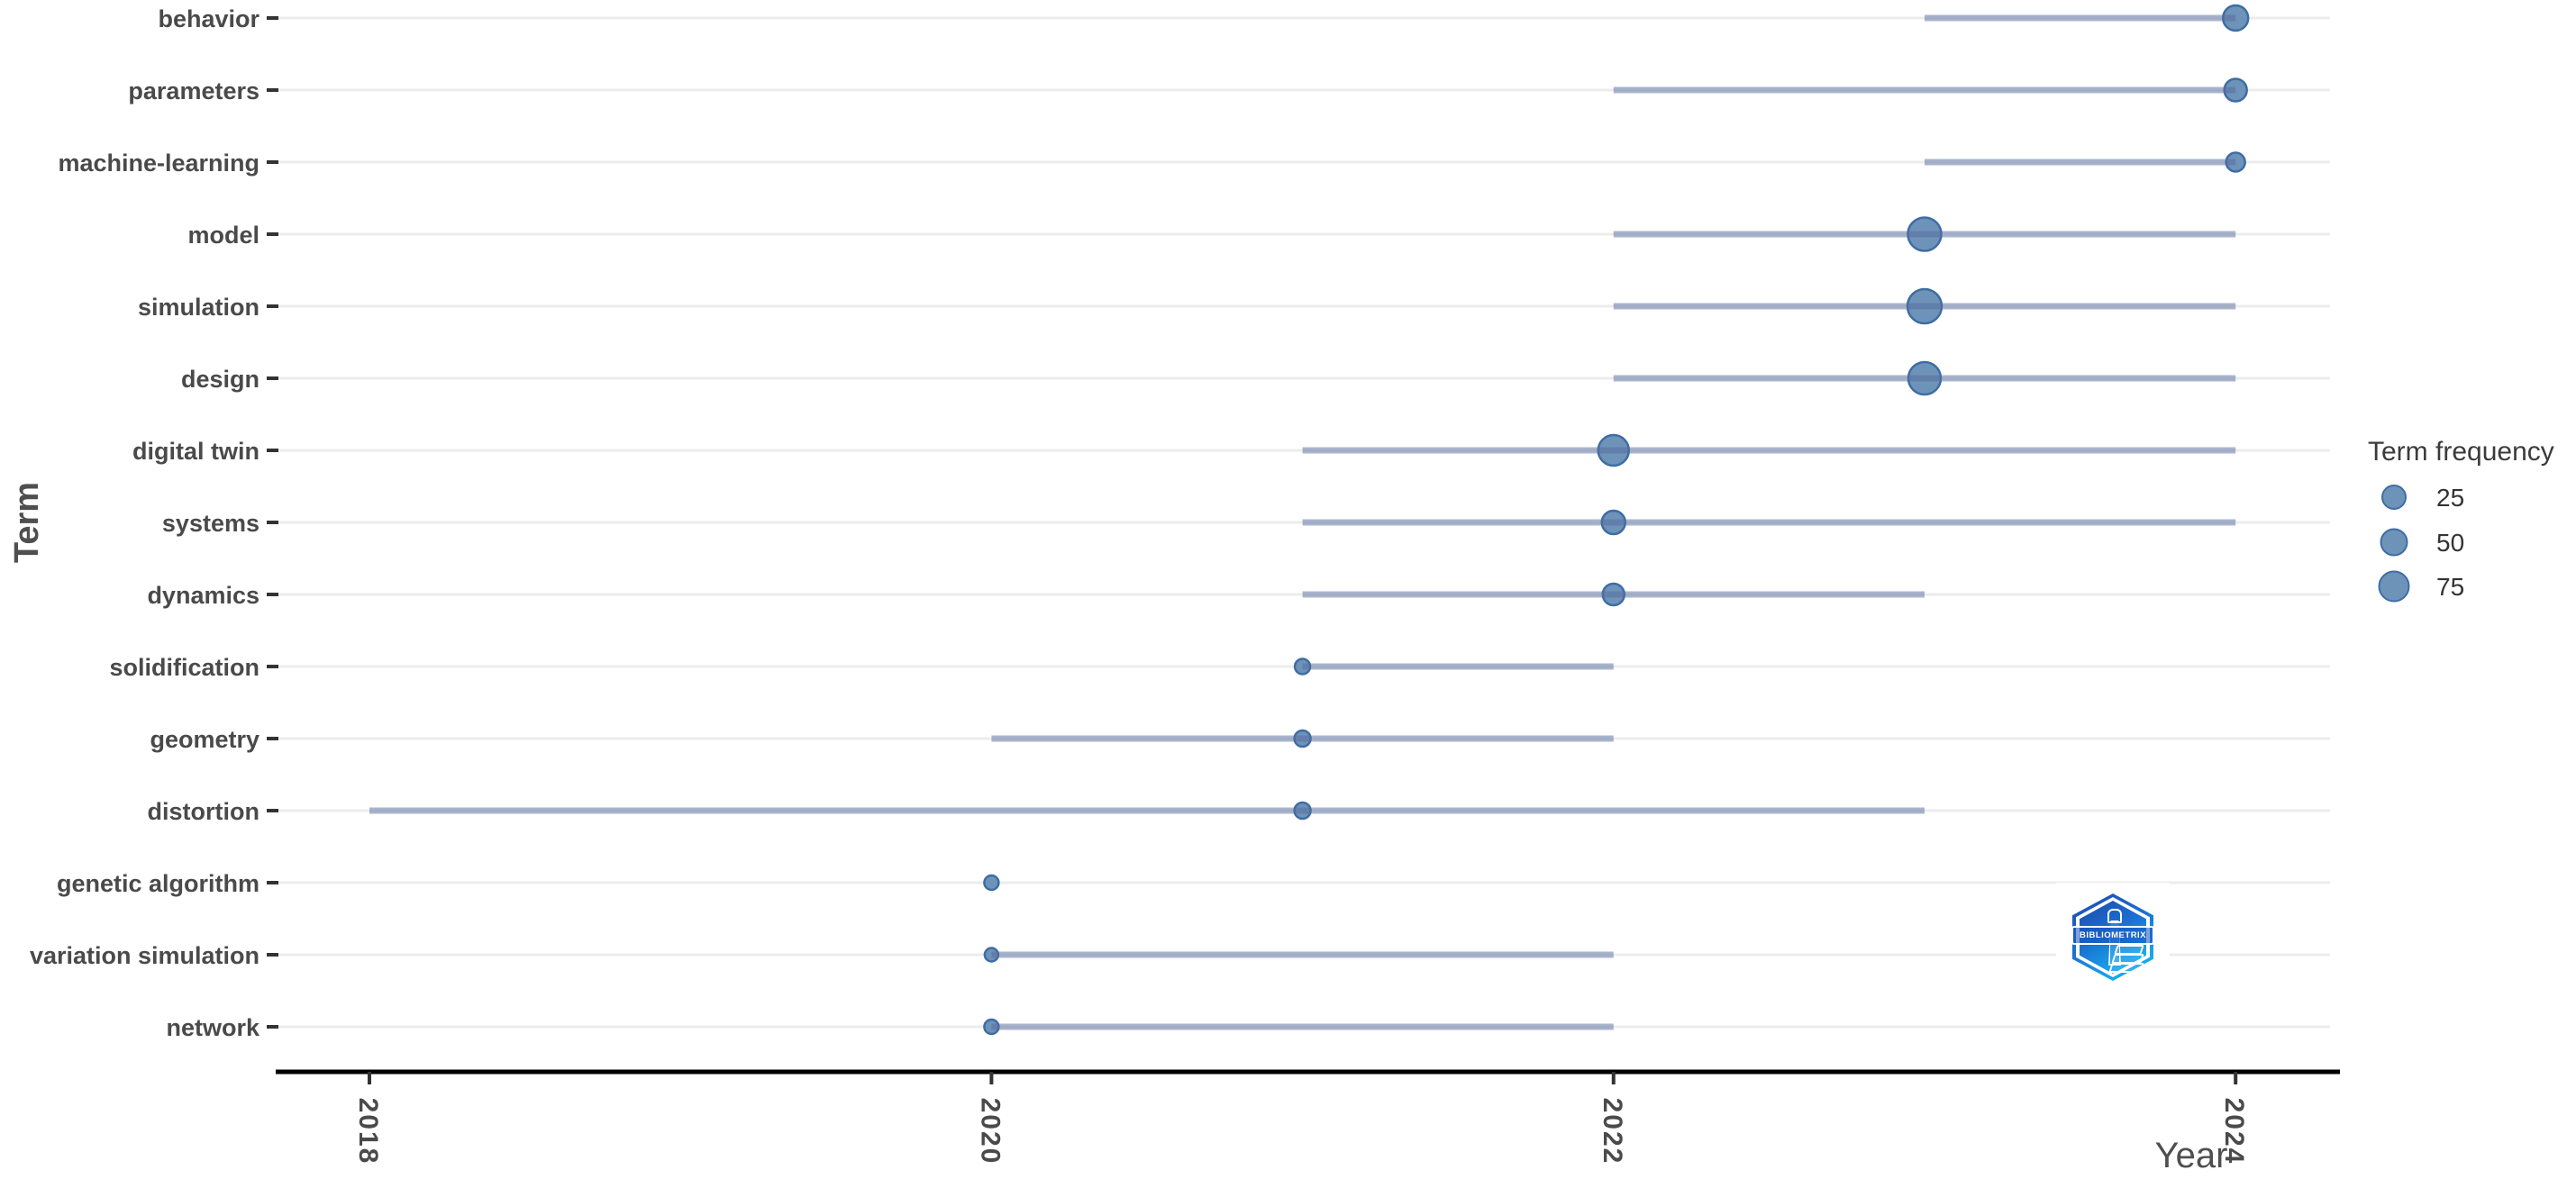  I want to click on x-tick-label-2024: 2024, so click(2234, 1131).